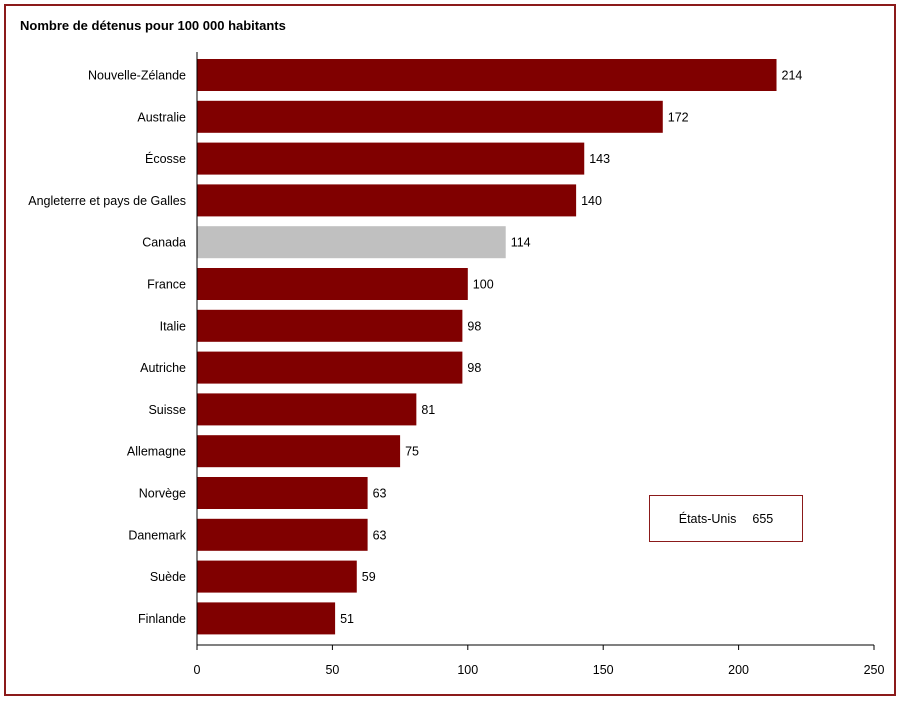 The image size is (904, 702). I want to click on data-label: 172, so click(678, 117).